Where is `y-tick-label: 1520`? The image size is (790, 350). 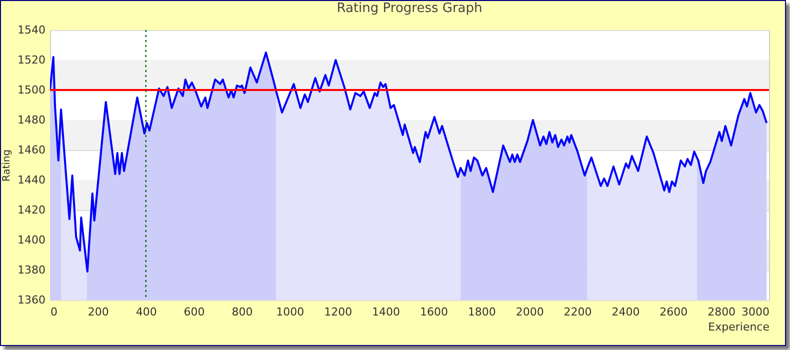
y-tick-label: 1520 is located at coordinates (32, 60).